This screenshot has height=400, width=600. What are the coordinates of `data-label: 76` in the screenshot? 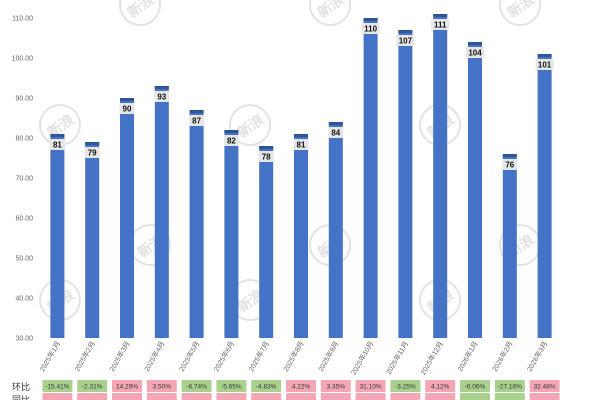 It's located at (509, 165).